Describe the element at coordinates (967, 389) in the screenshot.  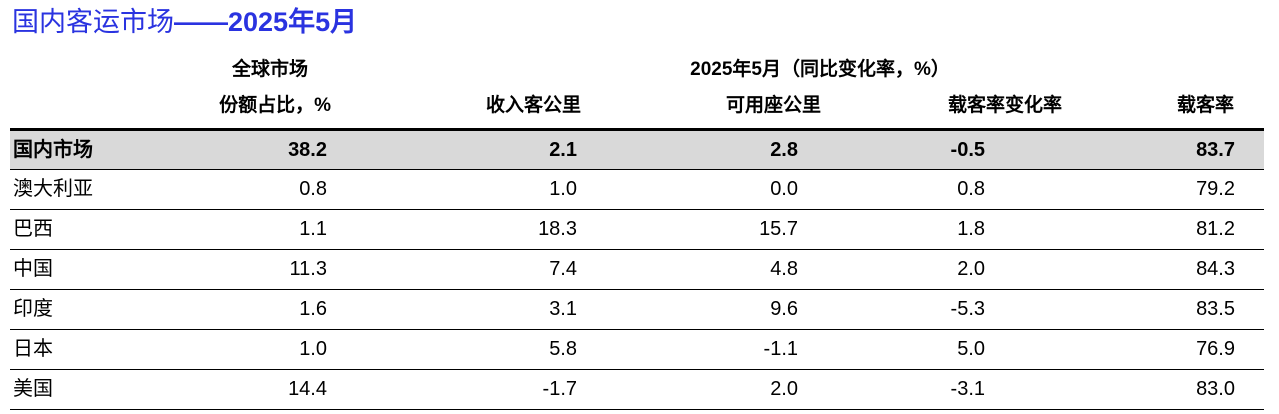
I see `cell-plf-change: -3.1` at that location.